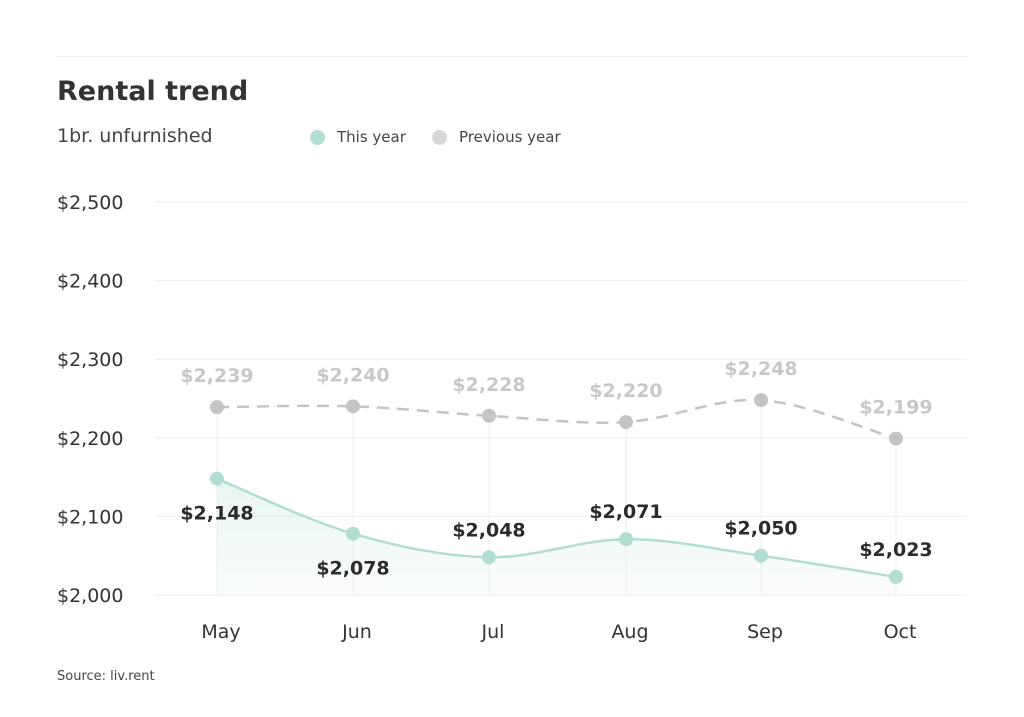 This screenshot has height=717, width=1024. Describe the element at coordinates (90, 439) in the screenshot. I see `y-tick-label: $2,200` at that location.